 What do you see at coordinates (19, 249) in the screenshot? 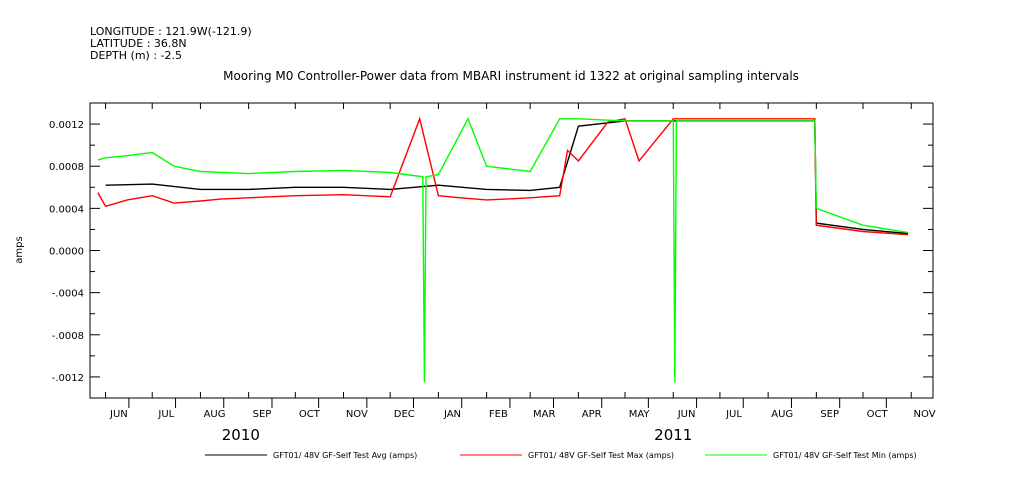
I see `y-axis-label: amps` at bounding box center [19, 249].